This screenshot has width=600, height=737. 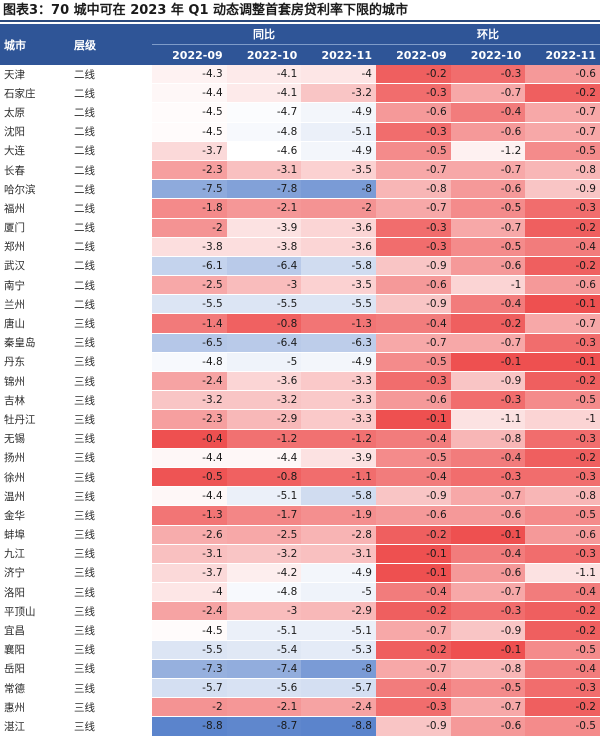 I want to click on city-cell: 兰州, so click(x=35, y=304).